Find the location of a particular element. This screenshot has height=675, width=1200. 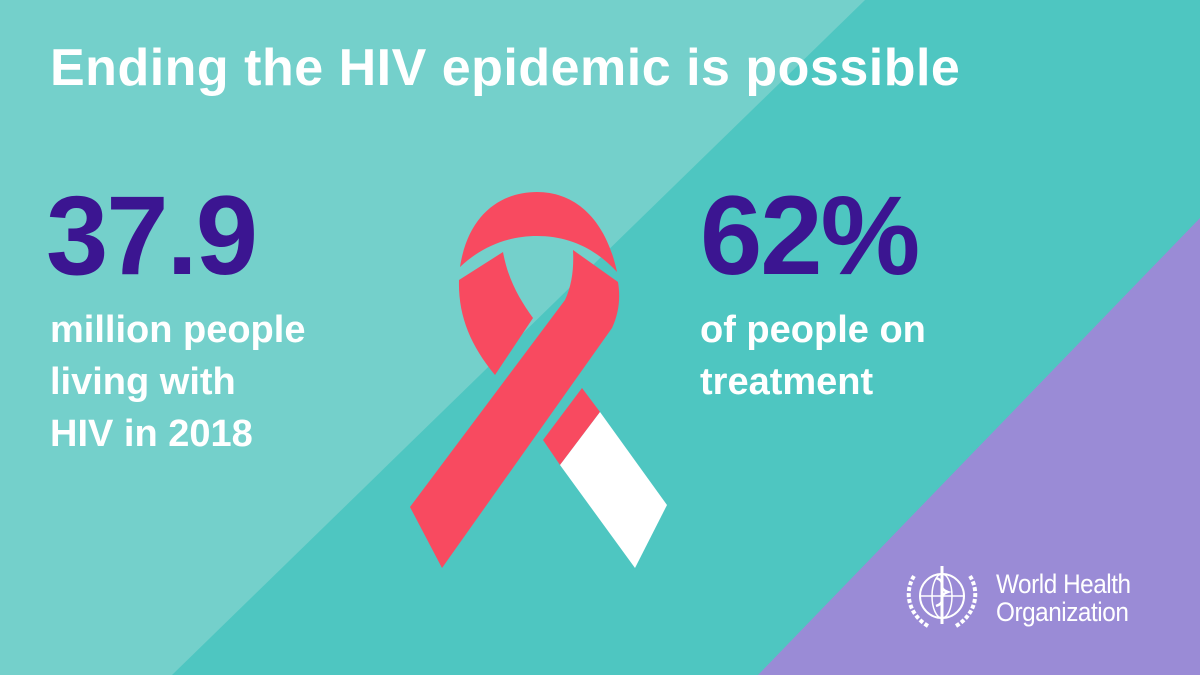

caption-line: living with is located at coordinates (143, 382).